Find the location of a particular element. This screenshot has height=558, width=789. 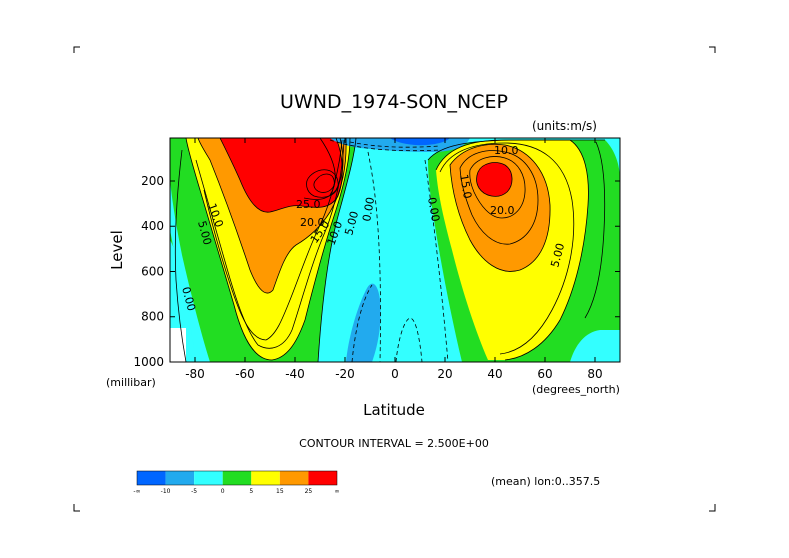

y-tick-label: 200 is located at coordinates (152, 181).